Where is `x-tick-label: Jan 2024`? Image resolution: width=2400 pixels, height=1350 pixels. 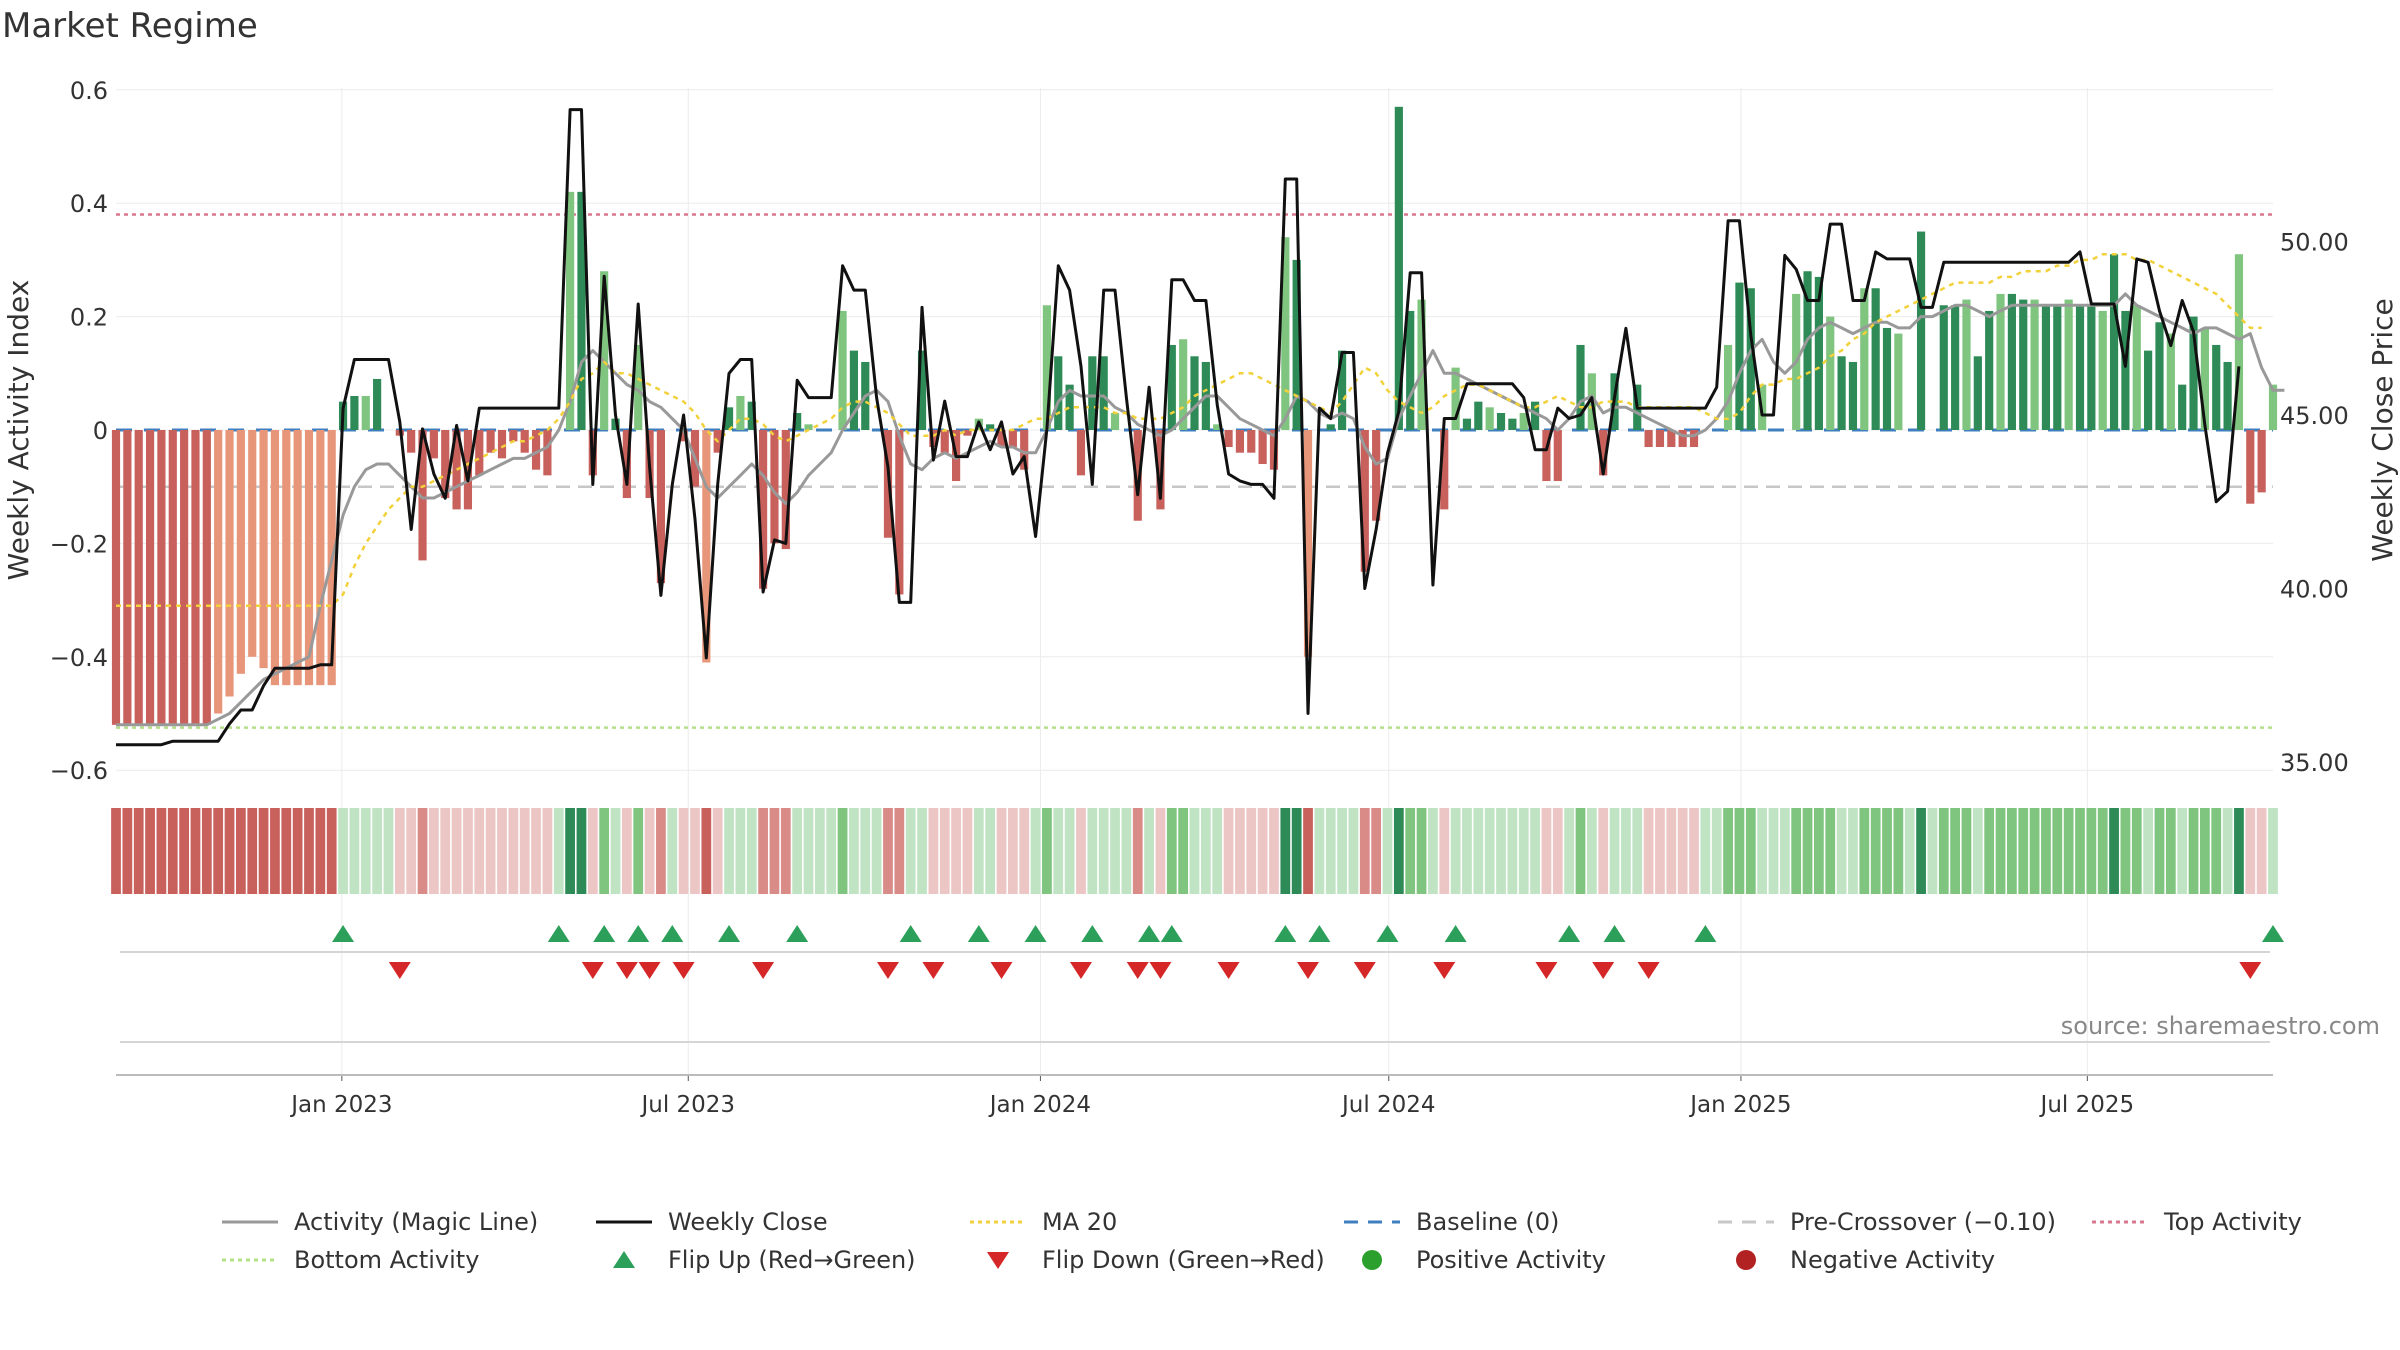
x-tick-label: Jan 2024 is located at coordinates (1039, 1105).